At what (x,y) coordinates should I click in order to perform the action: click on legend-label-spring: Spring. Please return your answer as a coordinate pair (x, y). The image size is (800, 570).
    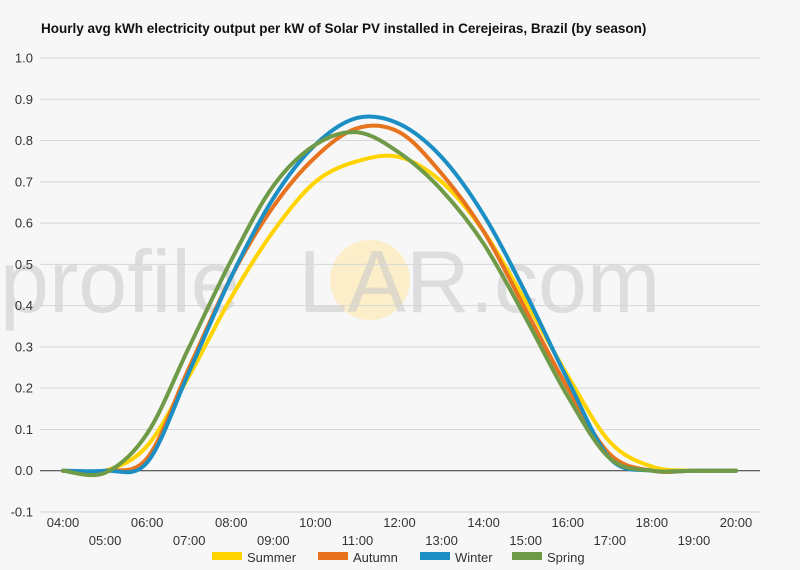
    Looking at the image, I should click on (566, 557).